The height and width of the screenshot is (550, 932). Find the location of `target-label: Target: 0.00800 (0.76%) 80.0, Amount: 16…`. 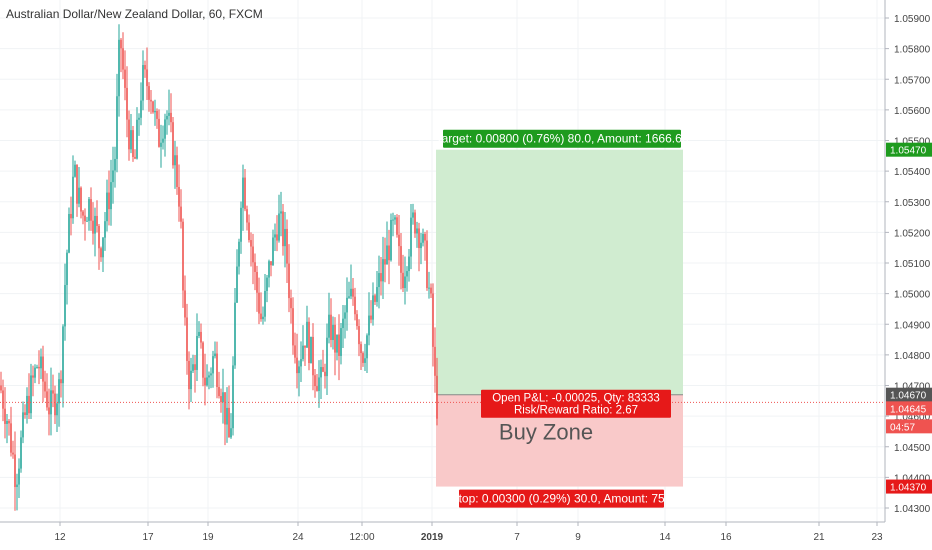

target-label: Target: 0.00800 (0.76%) 80.0, Amount: 16… is located at coordinates (562, 139).